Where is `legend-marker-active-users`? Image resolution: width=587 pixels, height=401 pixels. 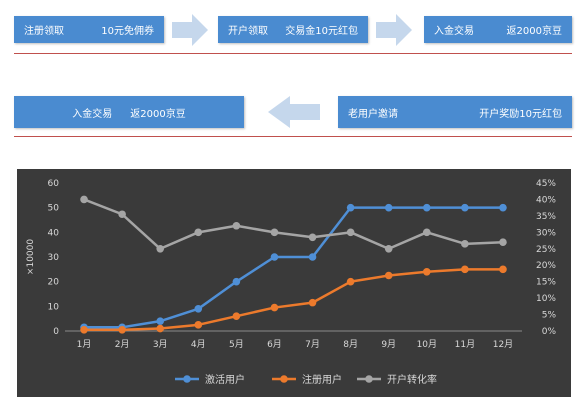
legend-marker-active-users is located at coordinates (187, 379).